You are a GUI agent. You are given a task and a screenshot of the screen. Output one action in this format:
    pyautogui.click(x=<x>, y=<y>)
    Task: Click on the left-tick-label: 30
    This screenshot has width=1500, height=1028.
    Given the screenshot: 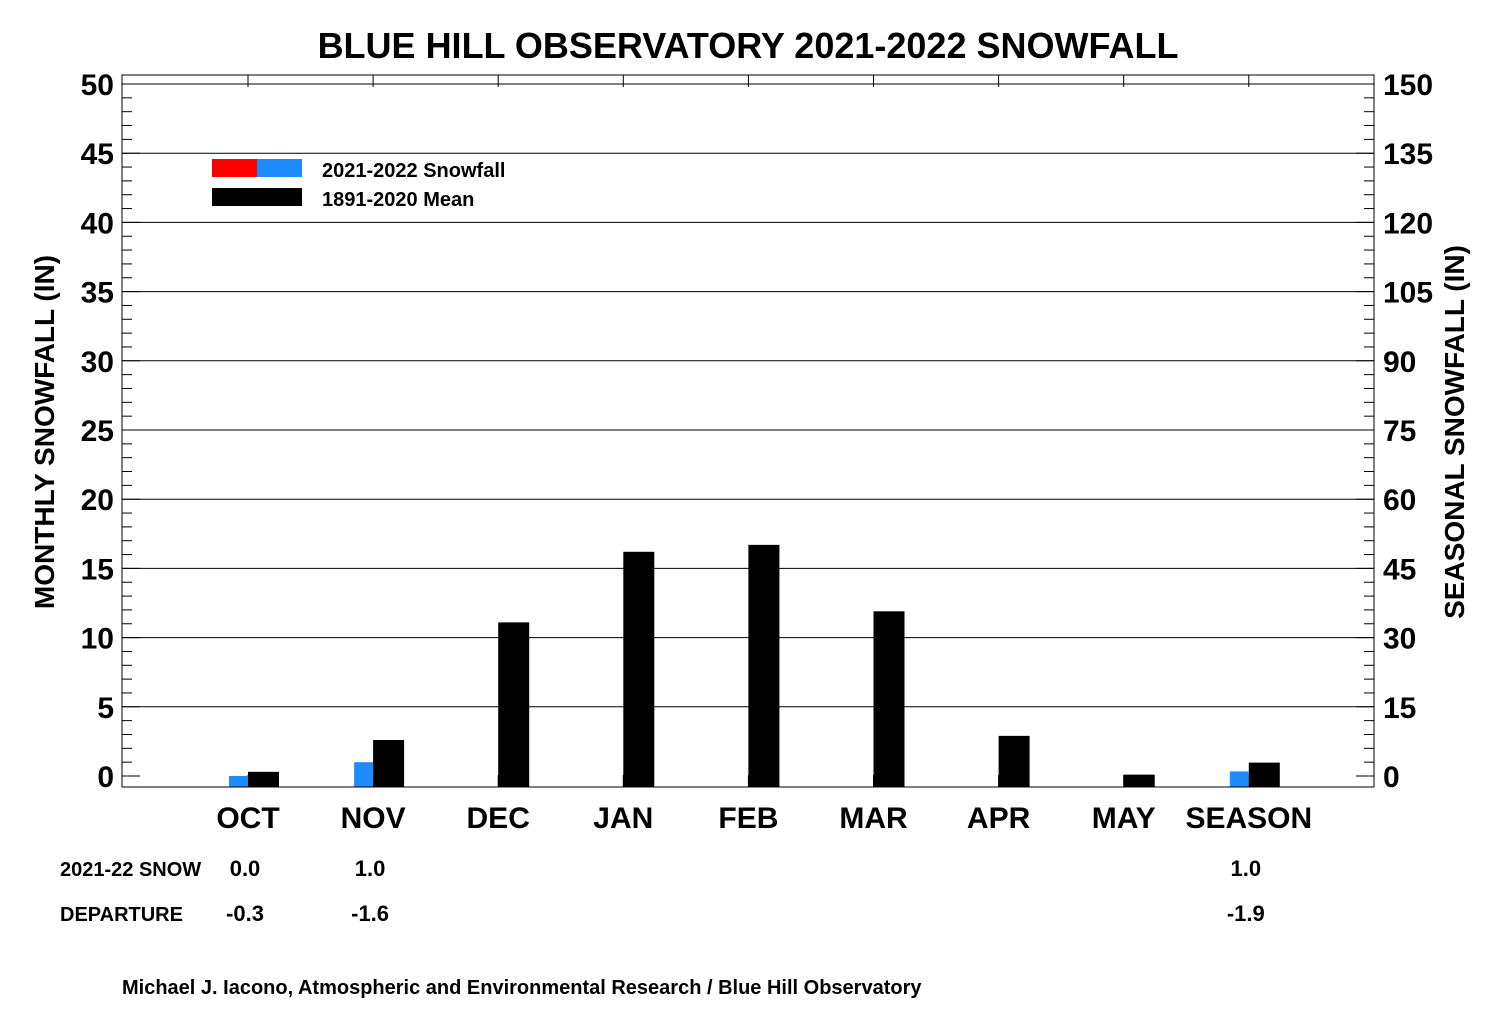 What is the action you would take?
    pyautogui.click(x=97, y=362)
    